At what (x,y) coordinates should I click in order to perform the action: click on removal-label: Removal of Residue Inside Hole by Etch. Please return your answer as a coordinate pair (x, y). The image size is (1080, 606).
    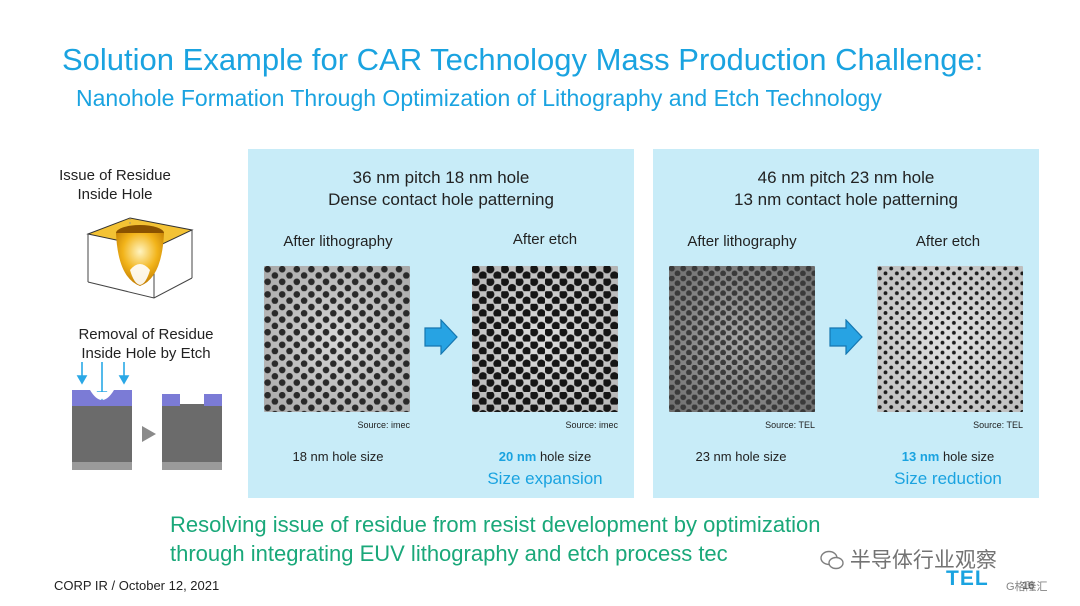
    Looking at the image, I should click on (146, 344).